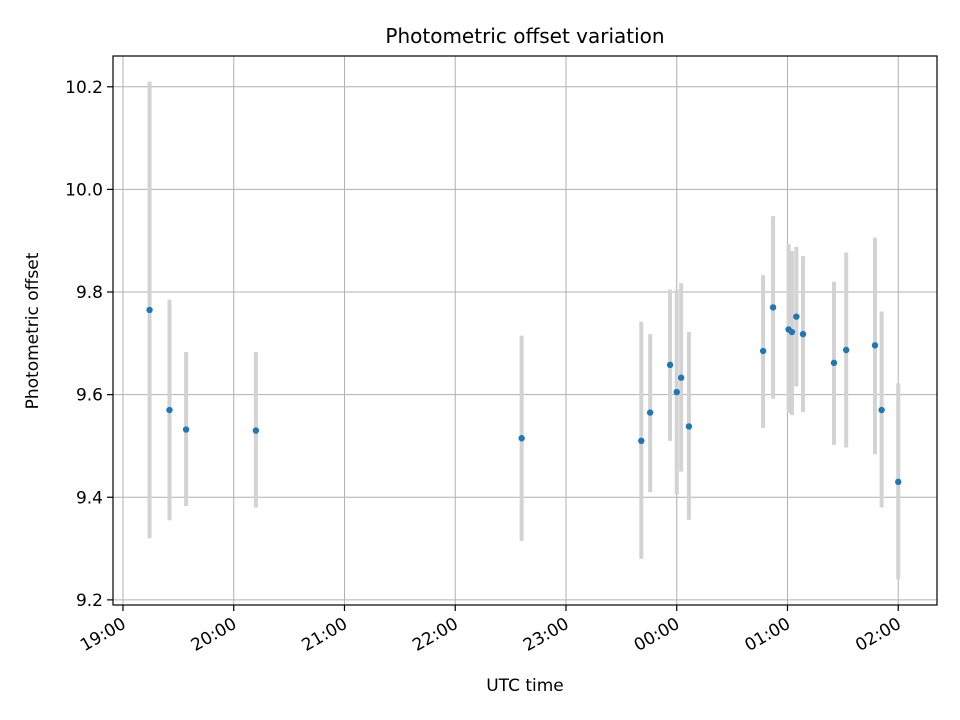 The image size is (960, 720). I want to click on x-tick-label: 19:00, so click(103, 635).